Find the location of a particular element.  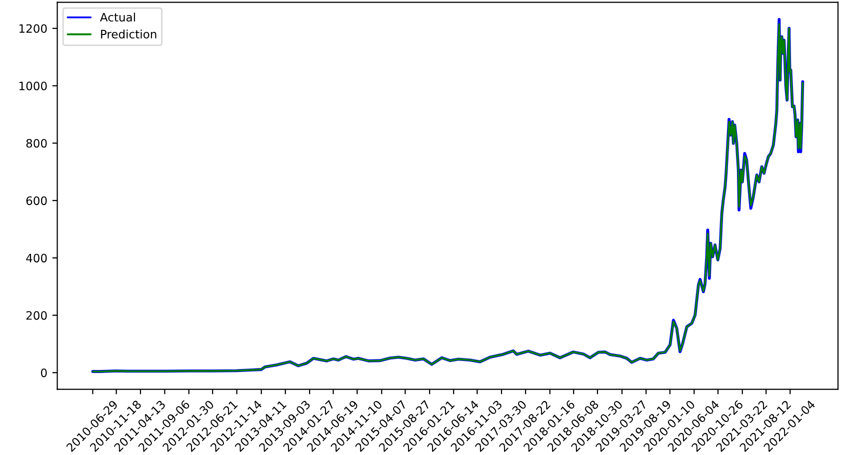

y-tick-label: 600 is located at coordinates (36, 201).